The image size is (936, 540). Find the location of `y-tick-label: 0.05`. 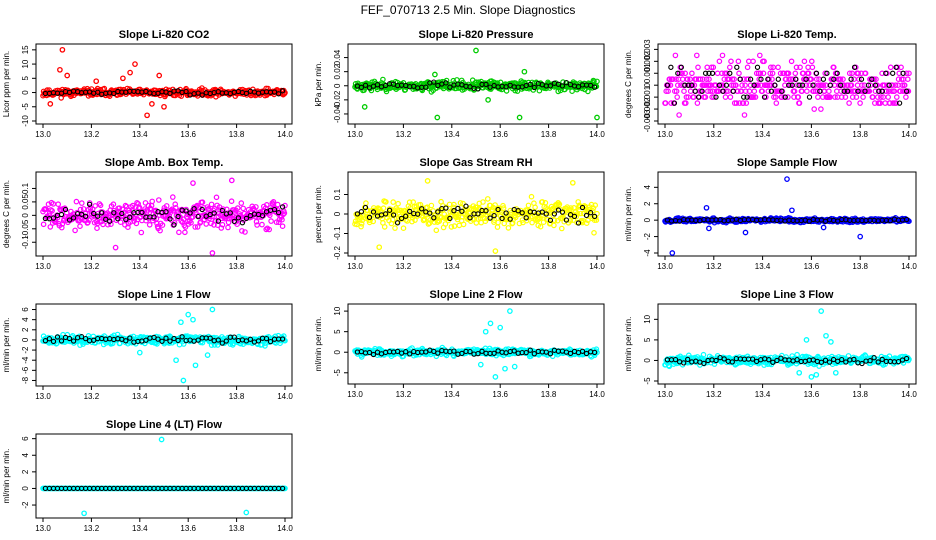

y-tick-label: 0.05 is located at coordinates (25, 202).